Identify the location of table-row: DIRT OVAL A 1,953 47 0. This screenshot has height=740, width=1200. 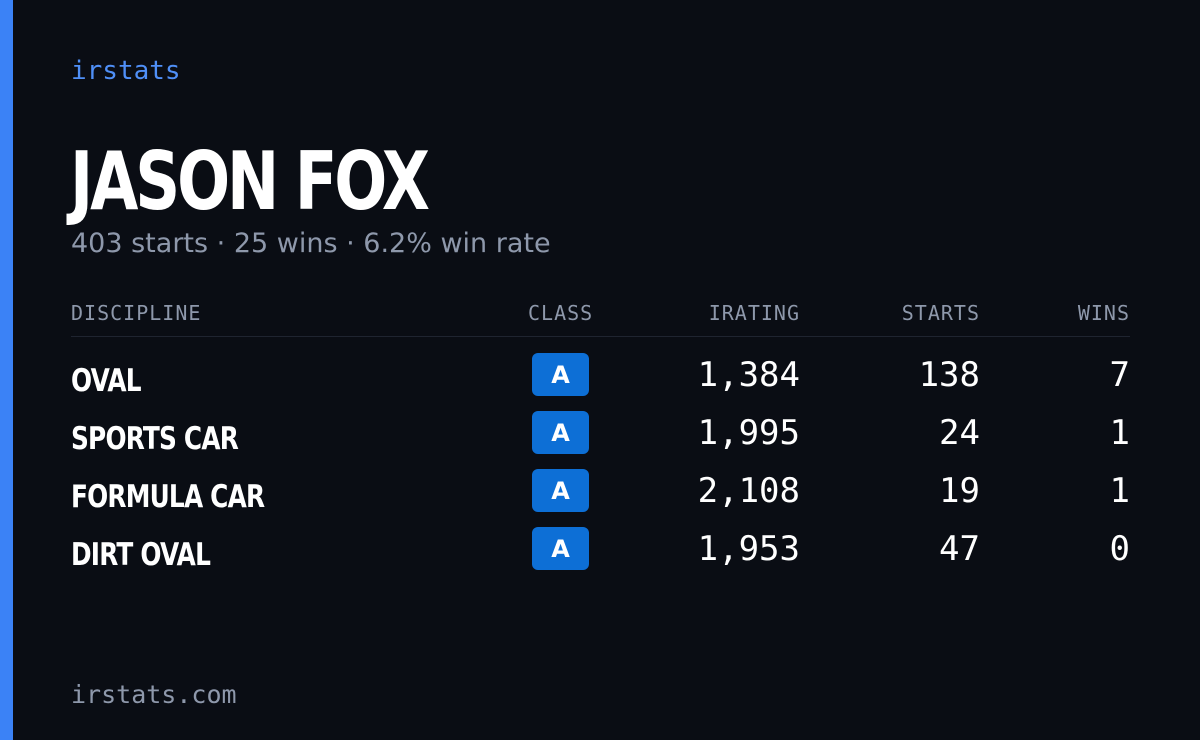
(600, 556).